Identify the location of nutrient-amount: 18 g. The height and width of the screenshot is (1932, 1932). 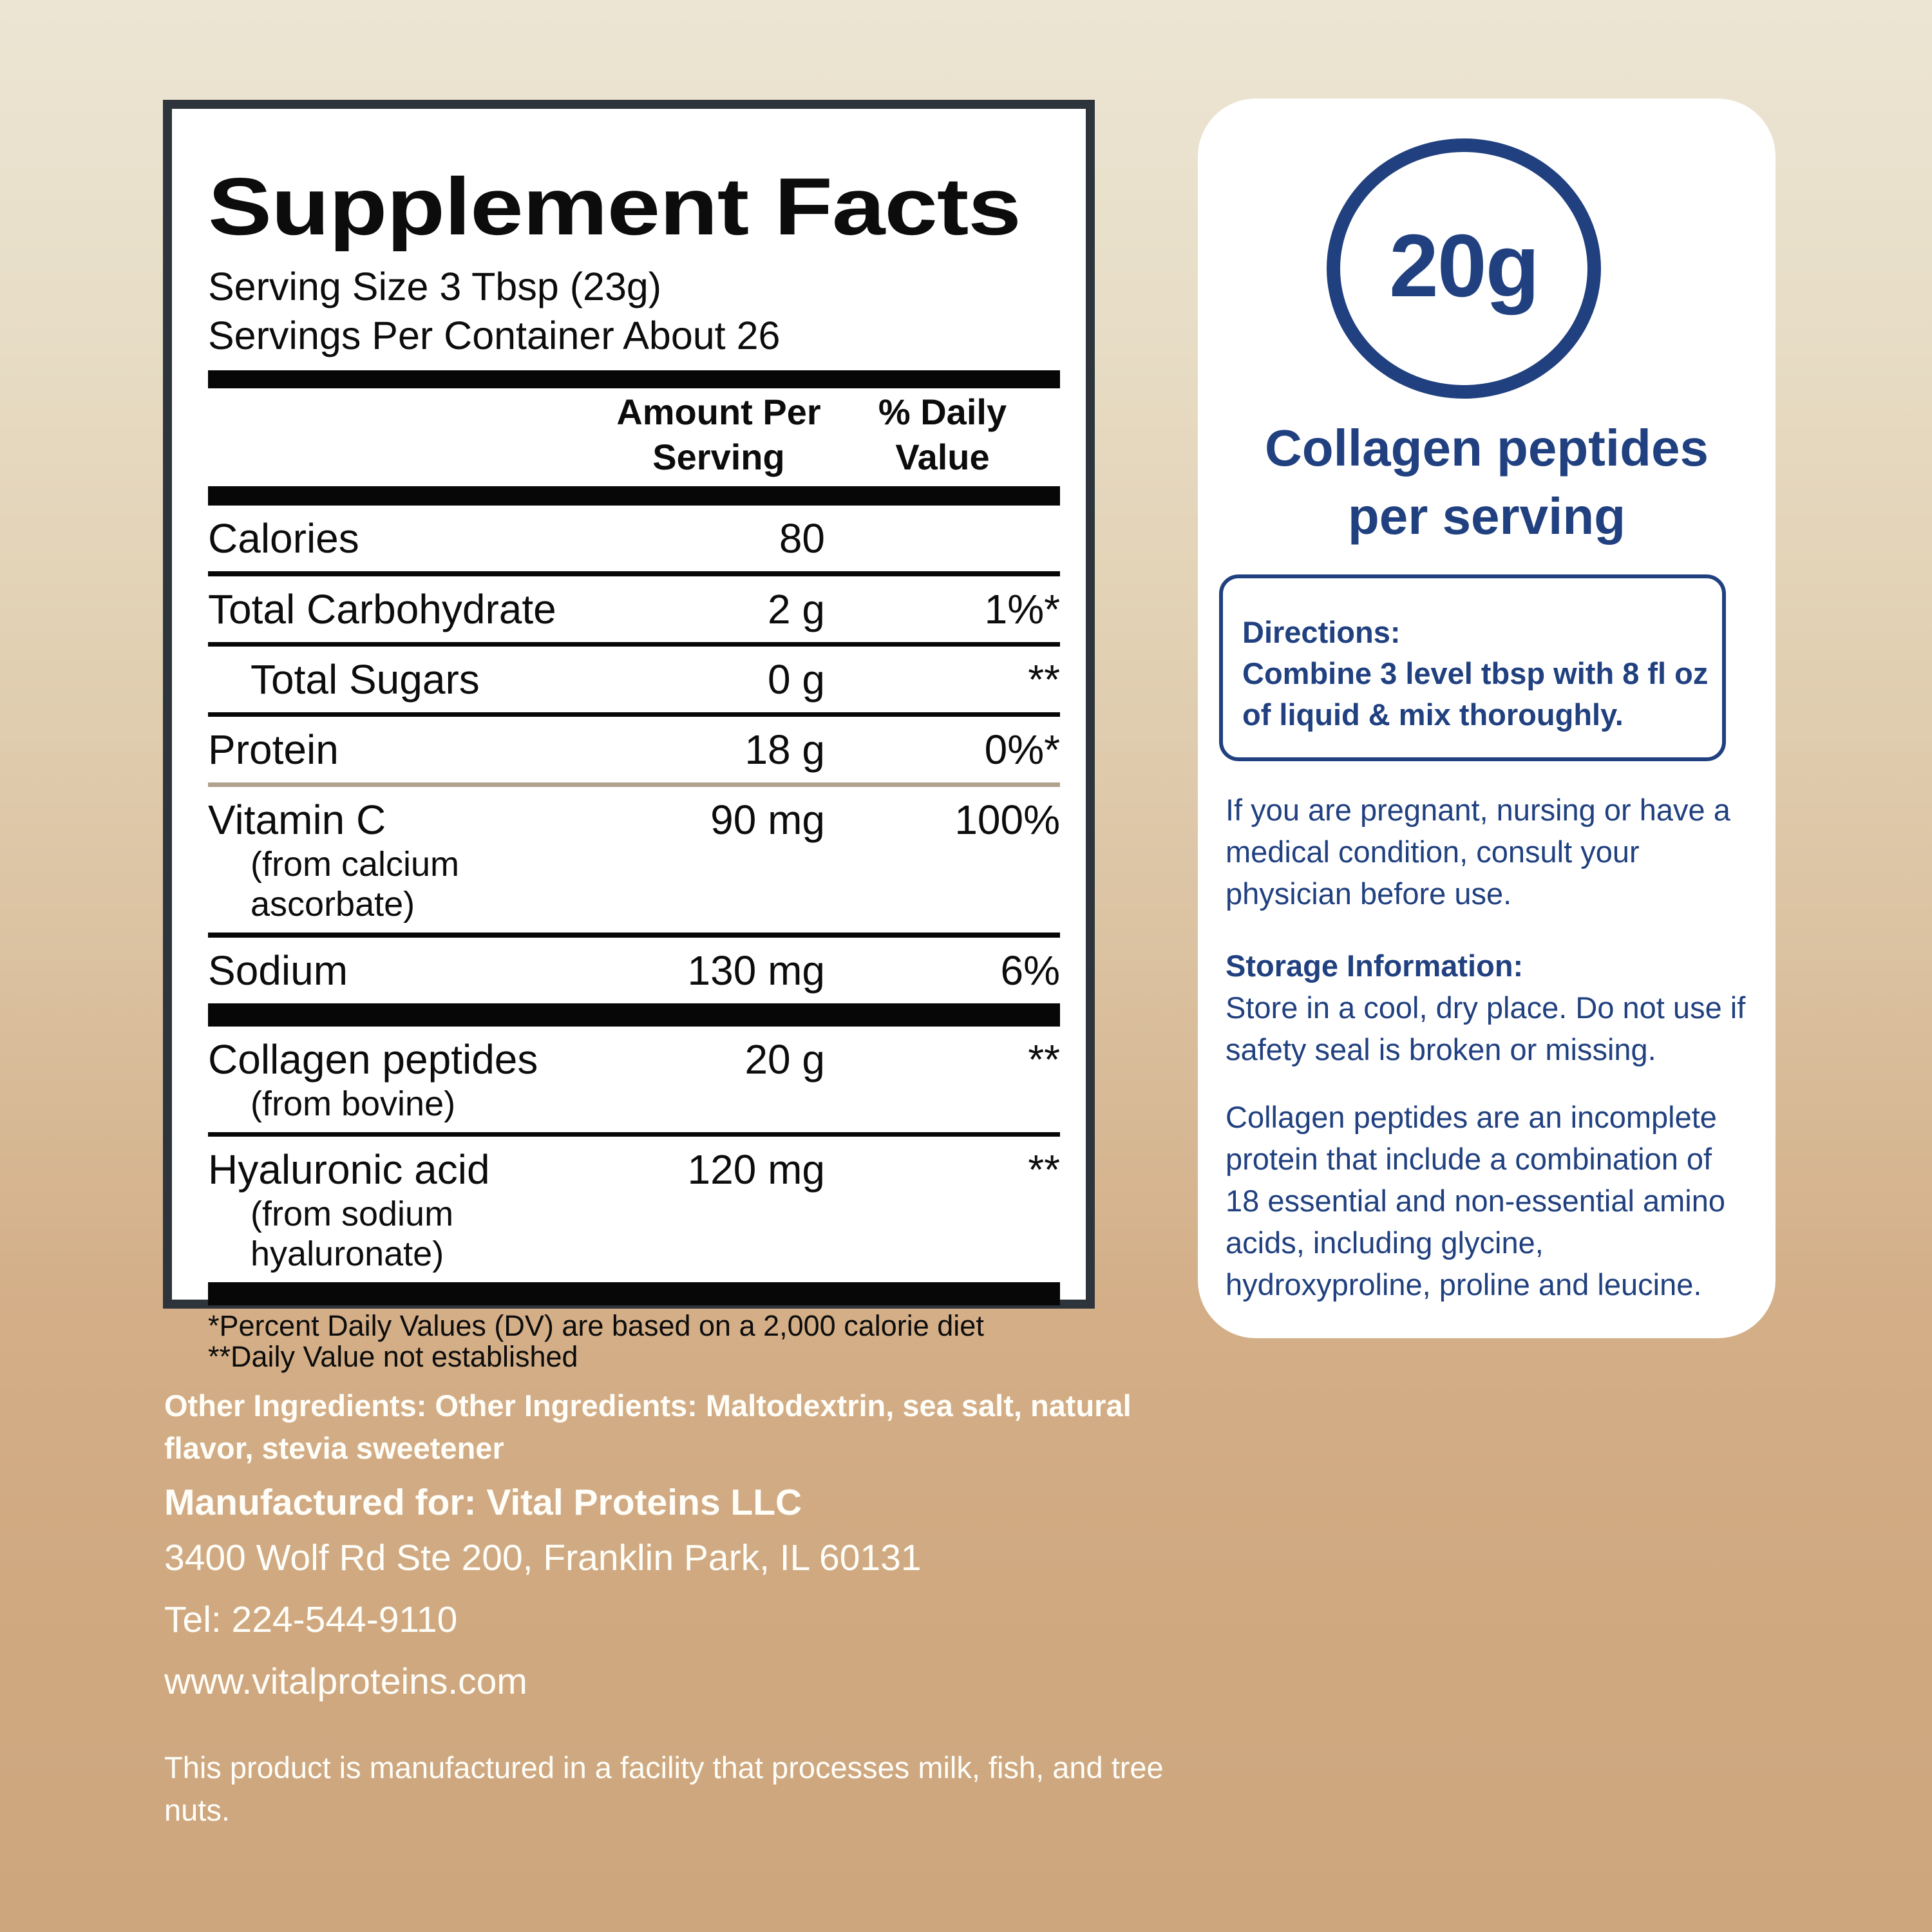
(784, 749).